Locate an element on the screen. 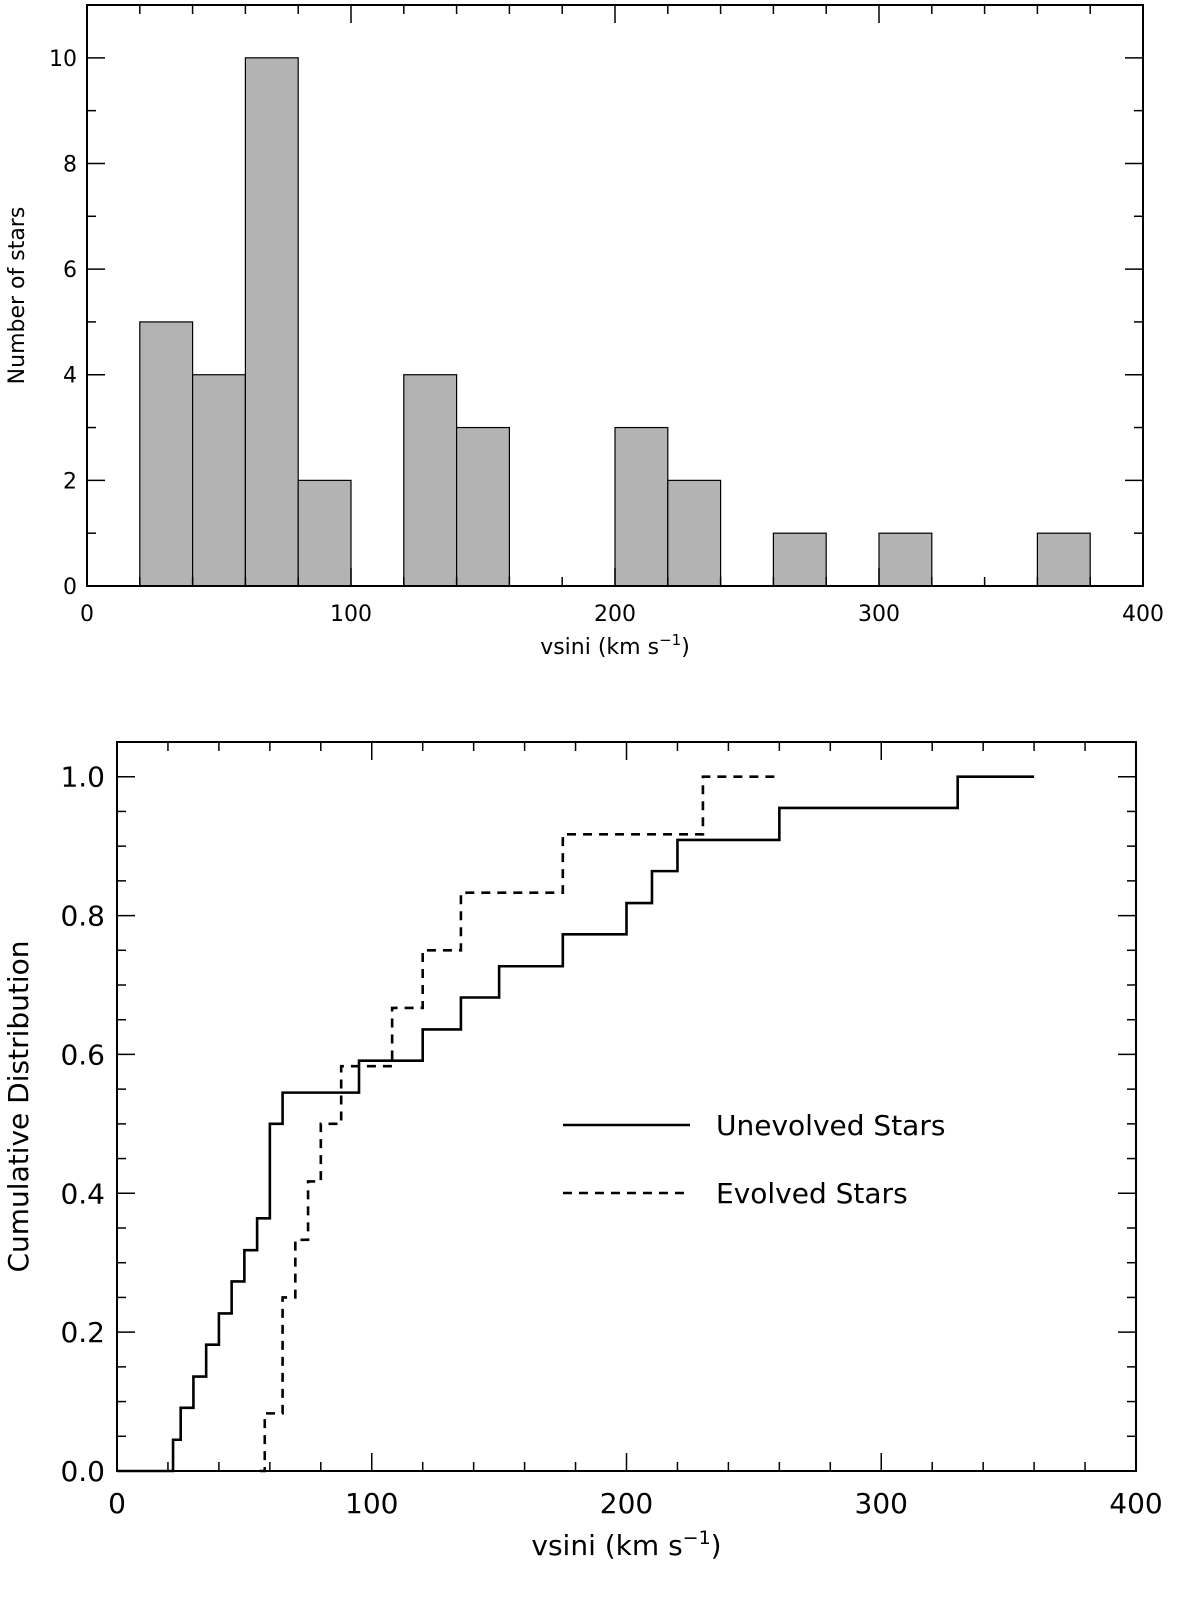 The width and height of the screenshot is (1200, 1612). legend-label-0: Unevolved Stars is located at coordinates (830, 1125).